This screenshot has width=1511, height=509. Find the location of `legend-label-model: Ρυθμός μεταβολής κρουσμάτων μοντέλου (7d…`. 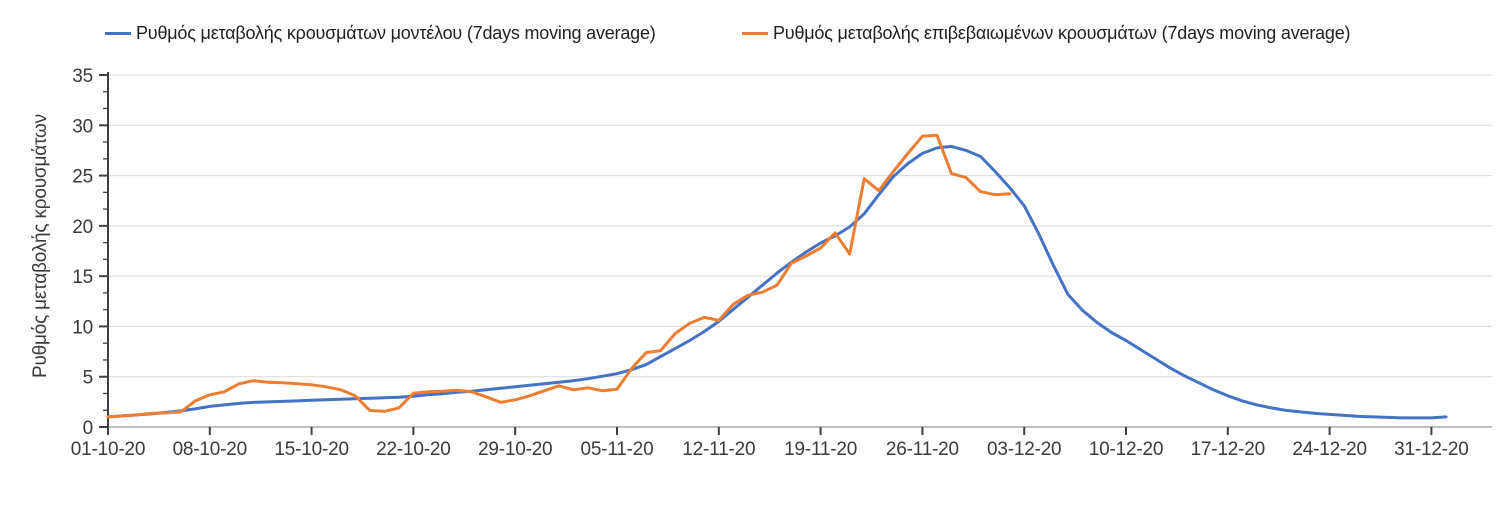

legend-label-model: Ρυθμός μεταβολής κρουσμάτων μοντέλου (7d… is located at coordinates (396, 33).